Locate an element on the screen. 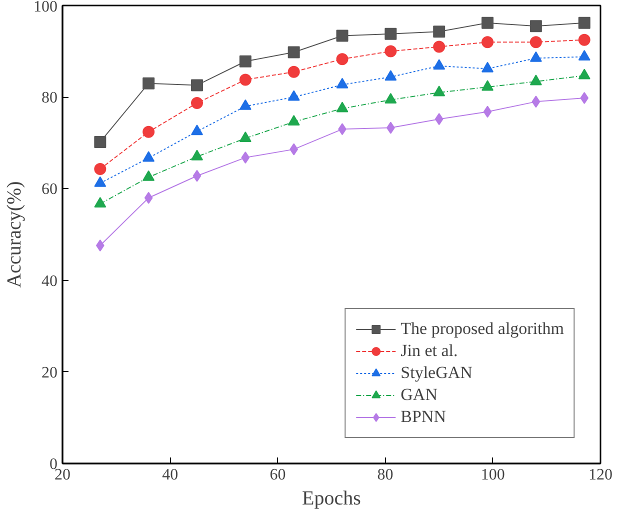  y-tick-label: 100 is located at coordinates (46, 8).